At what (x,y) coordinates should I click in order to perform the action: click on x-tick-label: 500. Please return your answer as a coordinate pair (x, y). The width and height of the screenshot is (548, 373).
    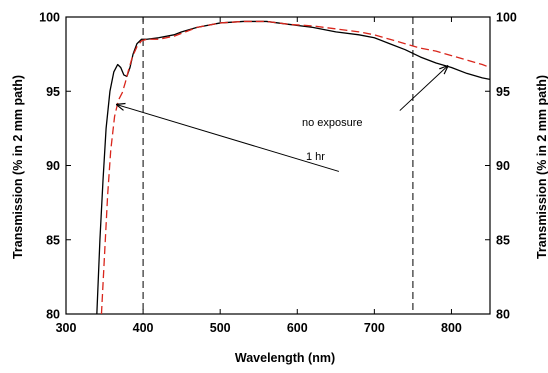
    Looking at the image, I should click on (220, 328).